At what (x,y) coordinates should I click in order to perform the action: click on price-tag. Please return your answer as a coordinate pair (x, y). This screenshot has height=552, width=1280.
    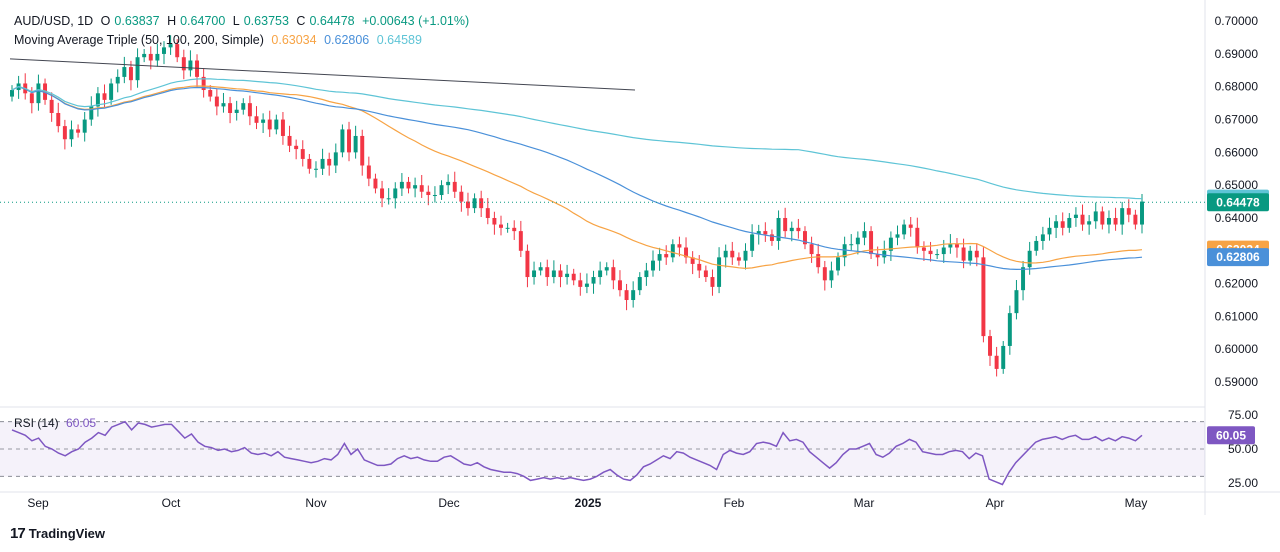
    Looking at the image, I should click on (1238, 202).